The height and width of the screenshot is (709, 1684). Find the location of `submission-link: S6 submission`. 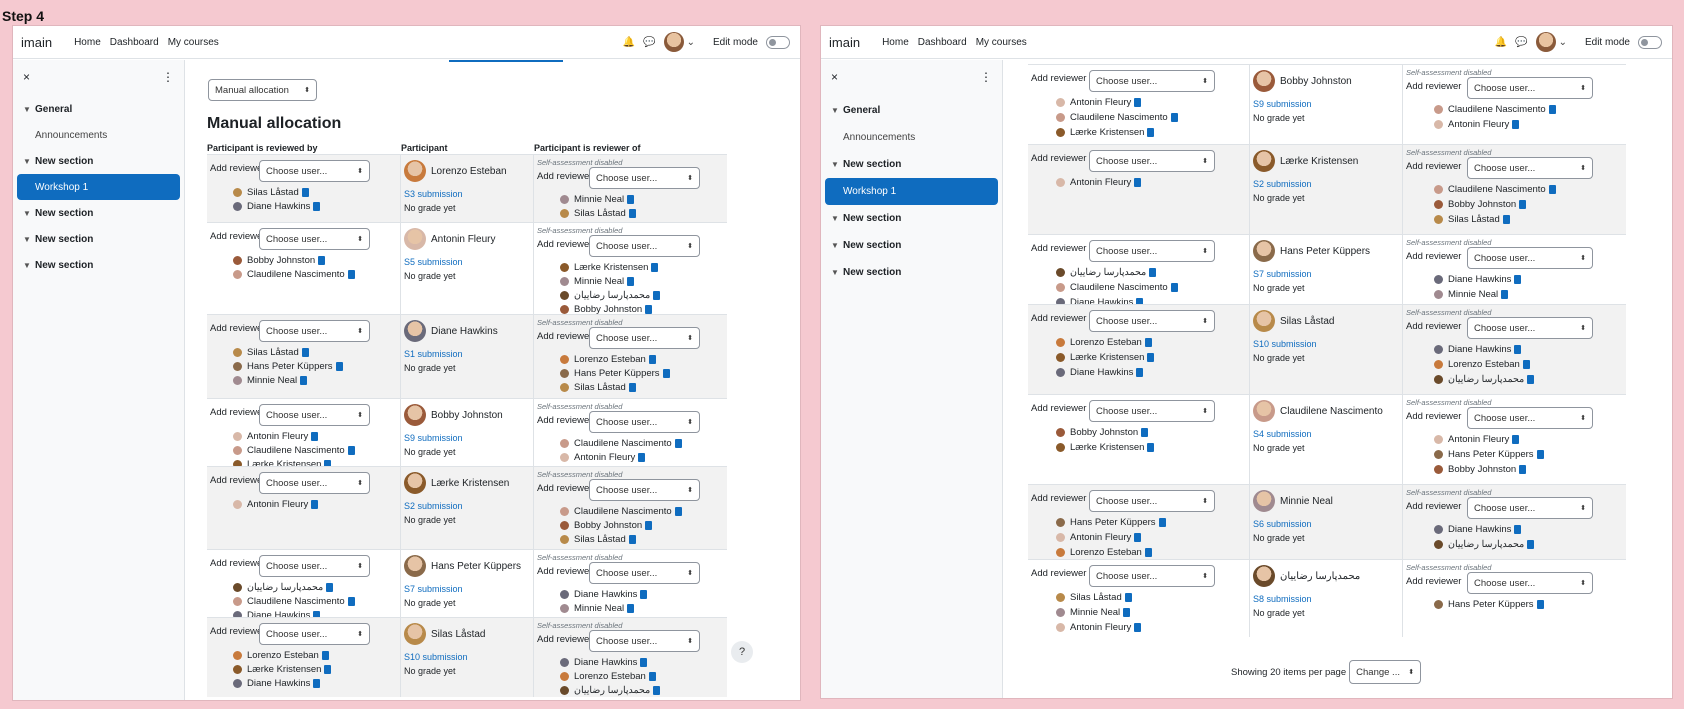

submission-link: S6 submission is located at coordinates (1282, 524).